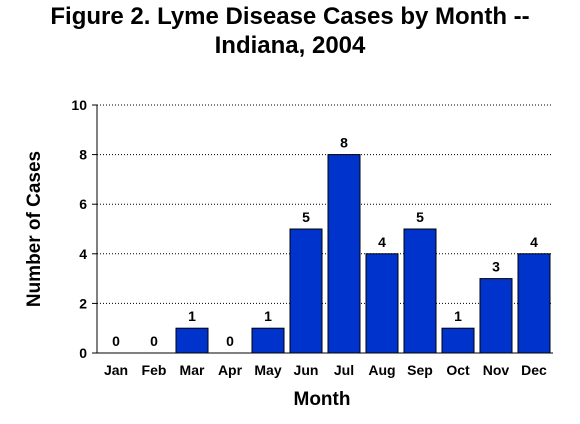 The width and height of the screenshot is (580, 424). Describe the element at coordinates (344, 370) in the screenshot. I see `x-tick-label-jul: Jul` at that location.